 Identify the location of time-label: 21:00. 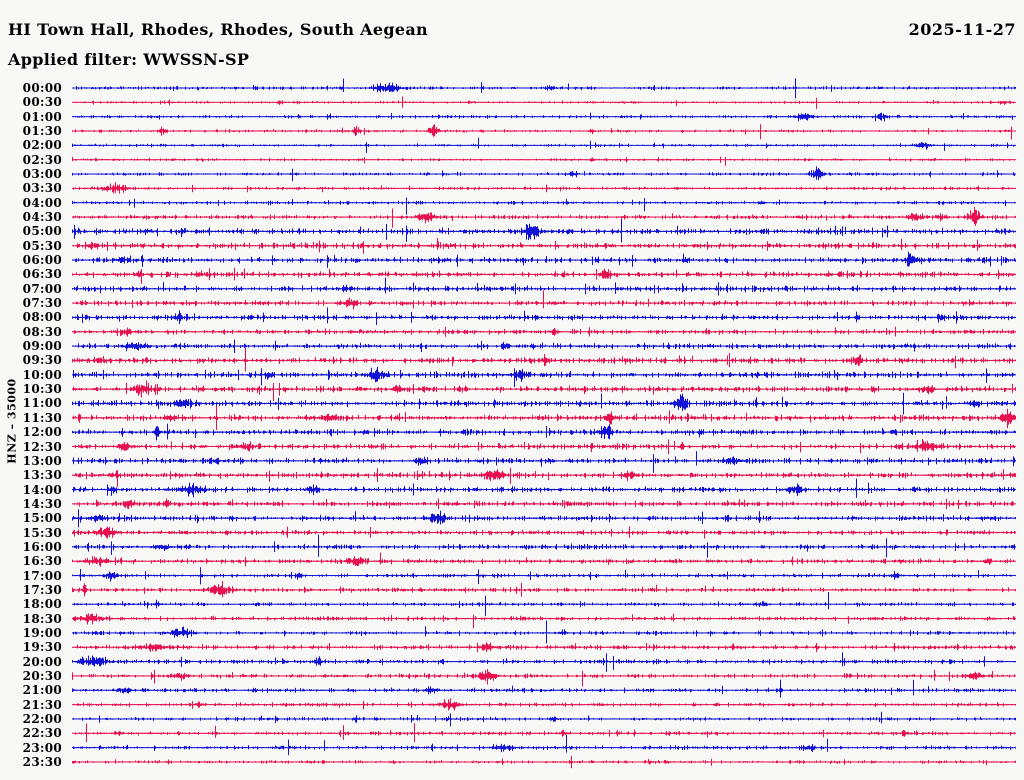
(42, 690).